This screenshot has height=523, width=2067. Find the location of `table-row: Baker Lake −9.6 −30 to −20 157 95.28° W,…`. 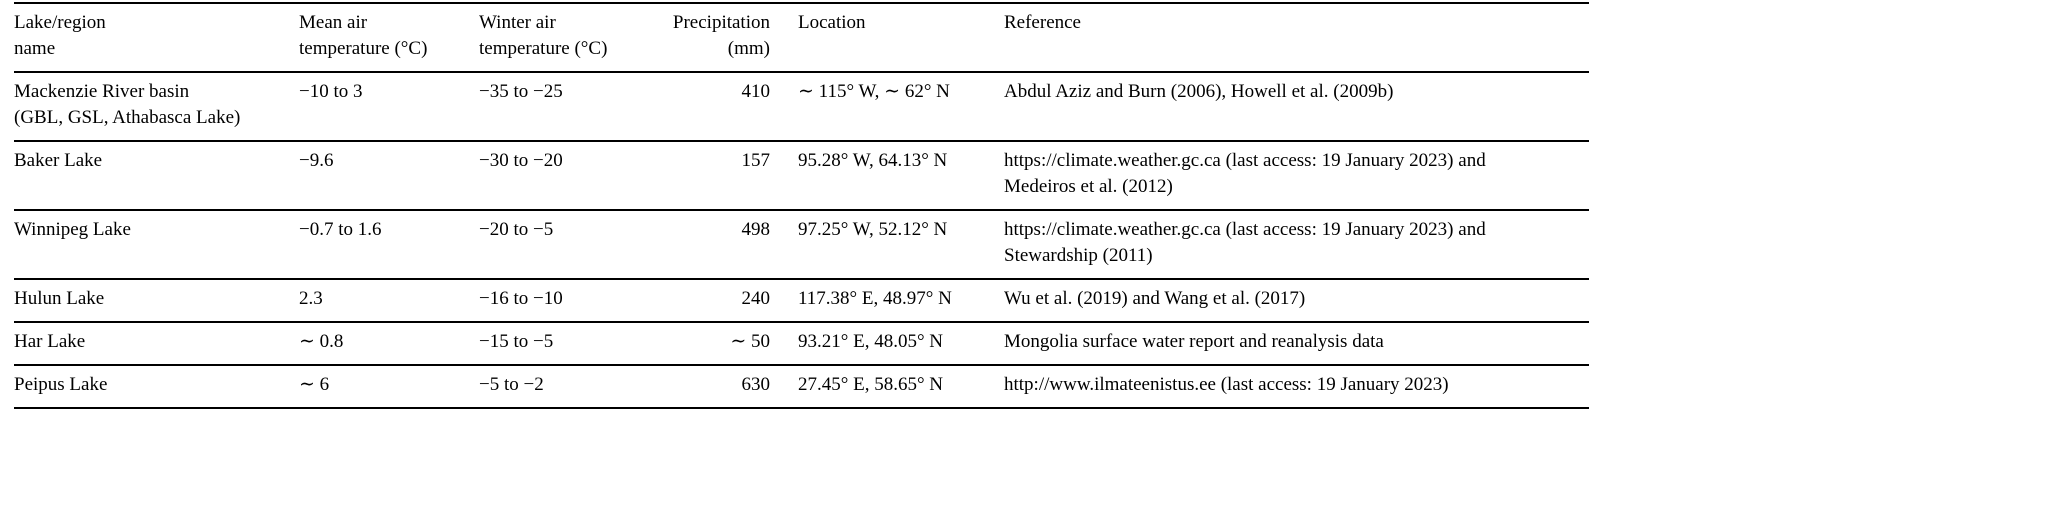

table-row: Baker Lake −9.6 −30 to −20 157 95.28° W,… is located at coordinates (801, 176).